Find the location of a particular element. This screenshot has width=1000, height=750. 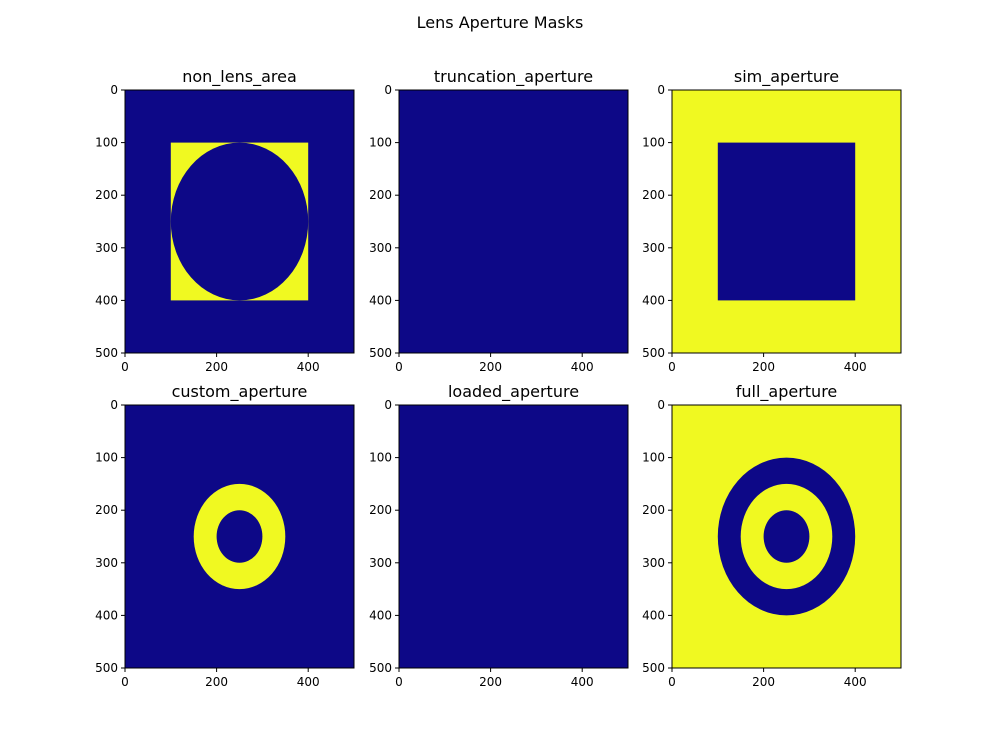

panel-non-lens-area: non_lens_area 0 200 400 0 100 200 300 400 500 is located at coordinates (225, 220).